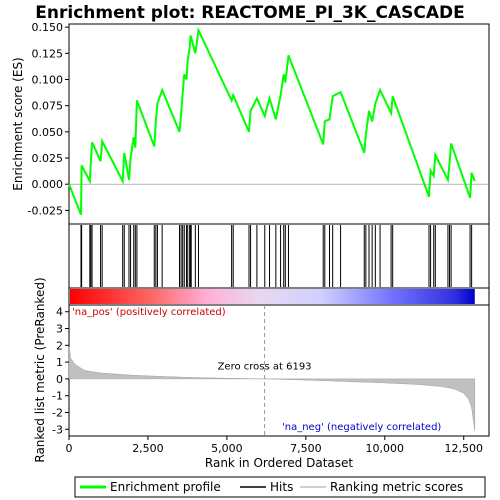 This screenshot has height=500, width=500. Describe the element at coordinates (48, 106) in the screenshot. I see `es-y-tick-label: 0.075` at that location.